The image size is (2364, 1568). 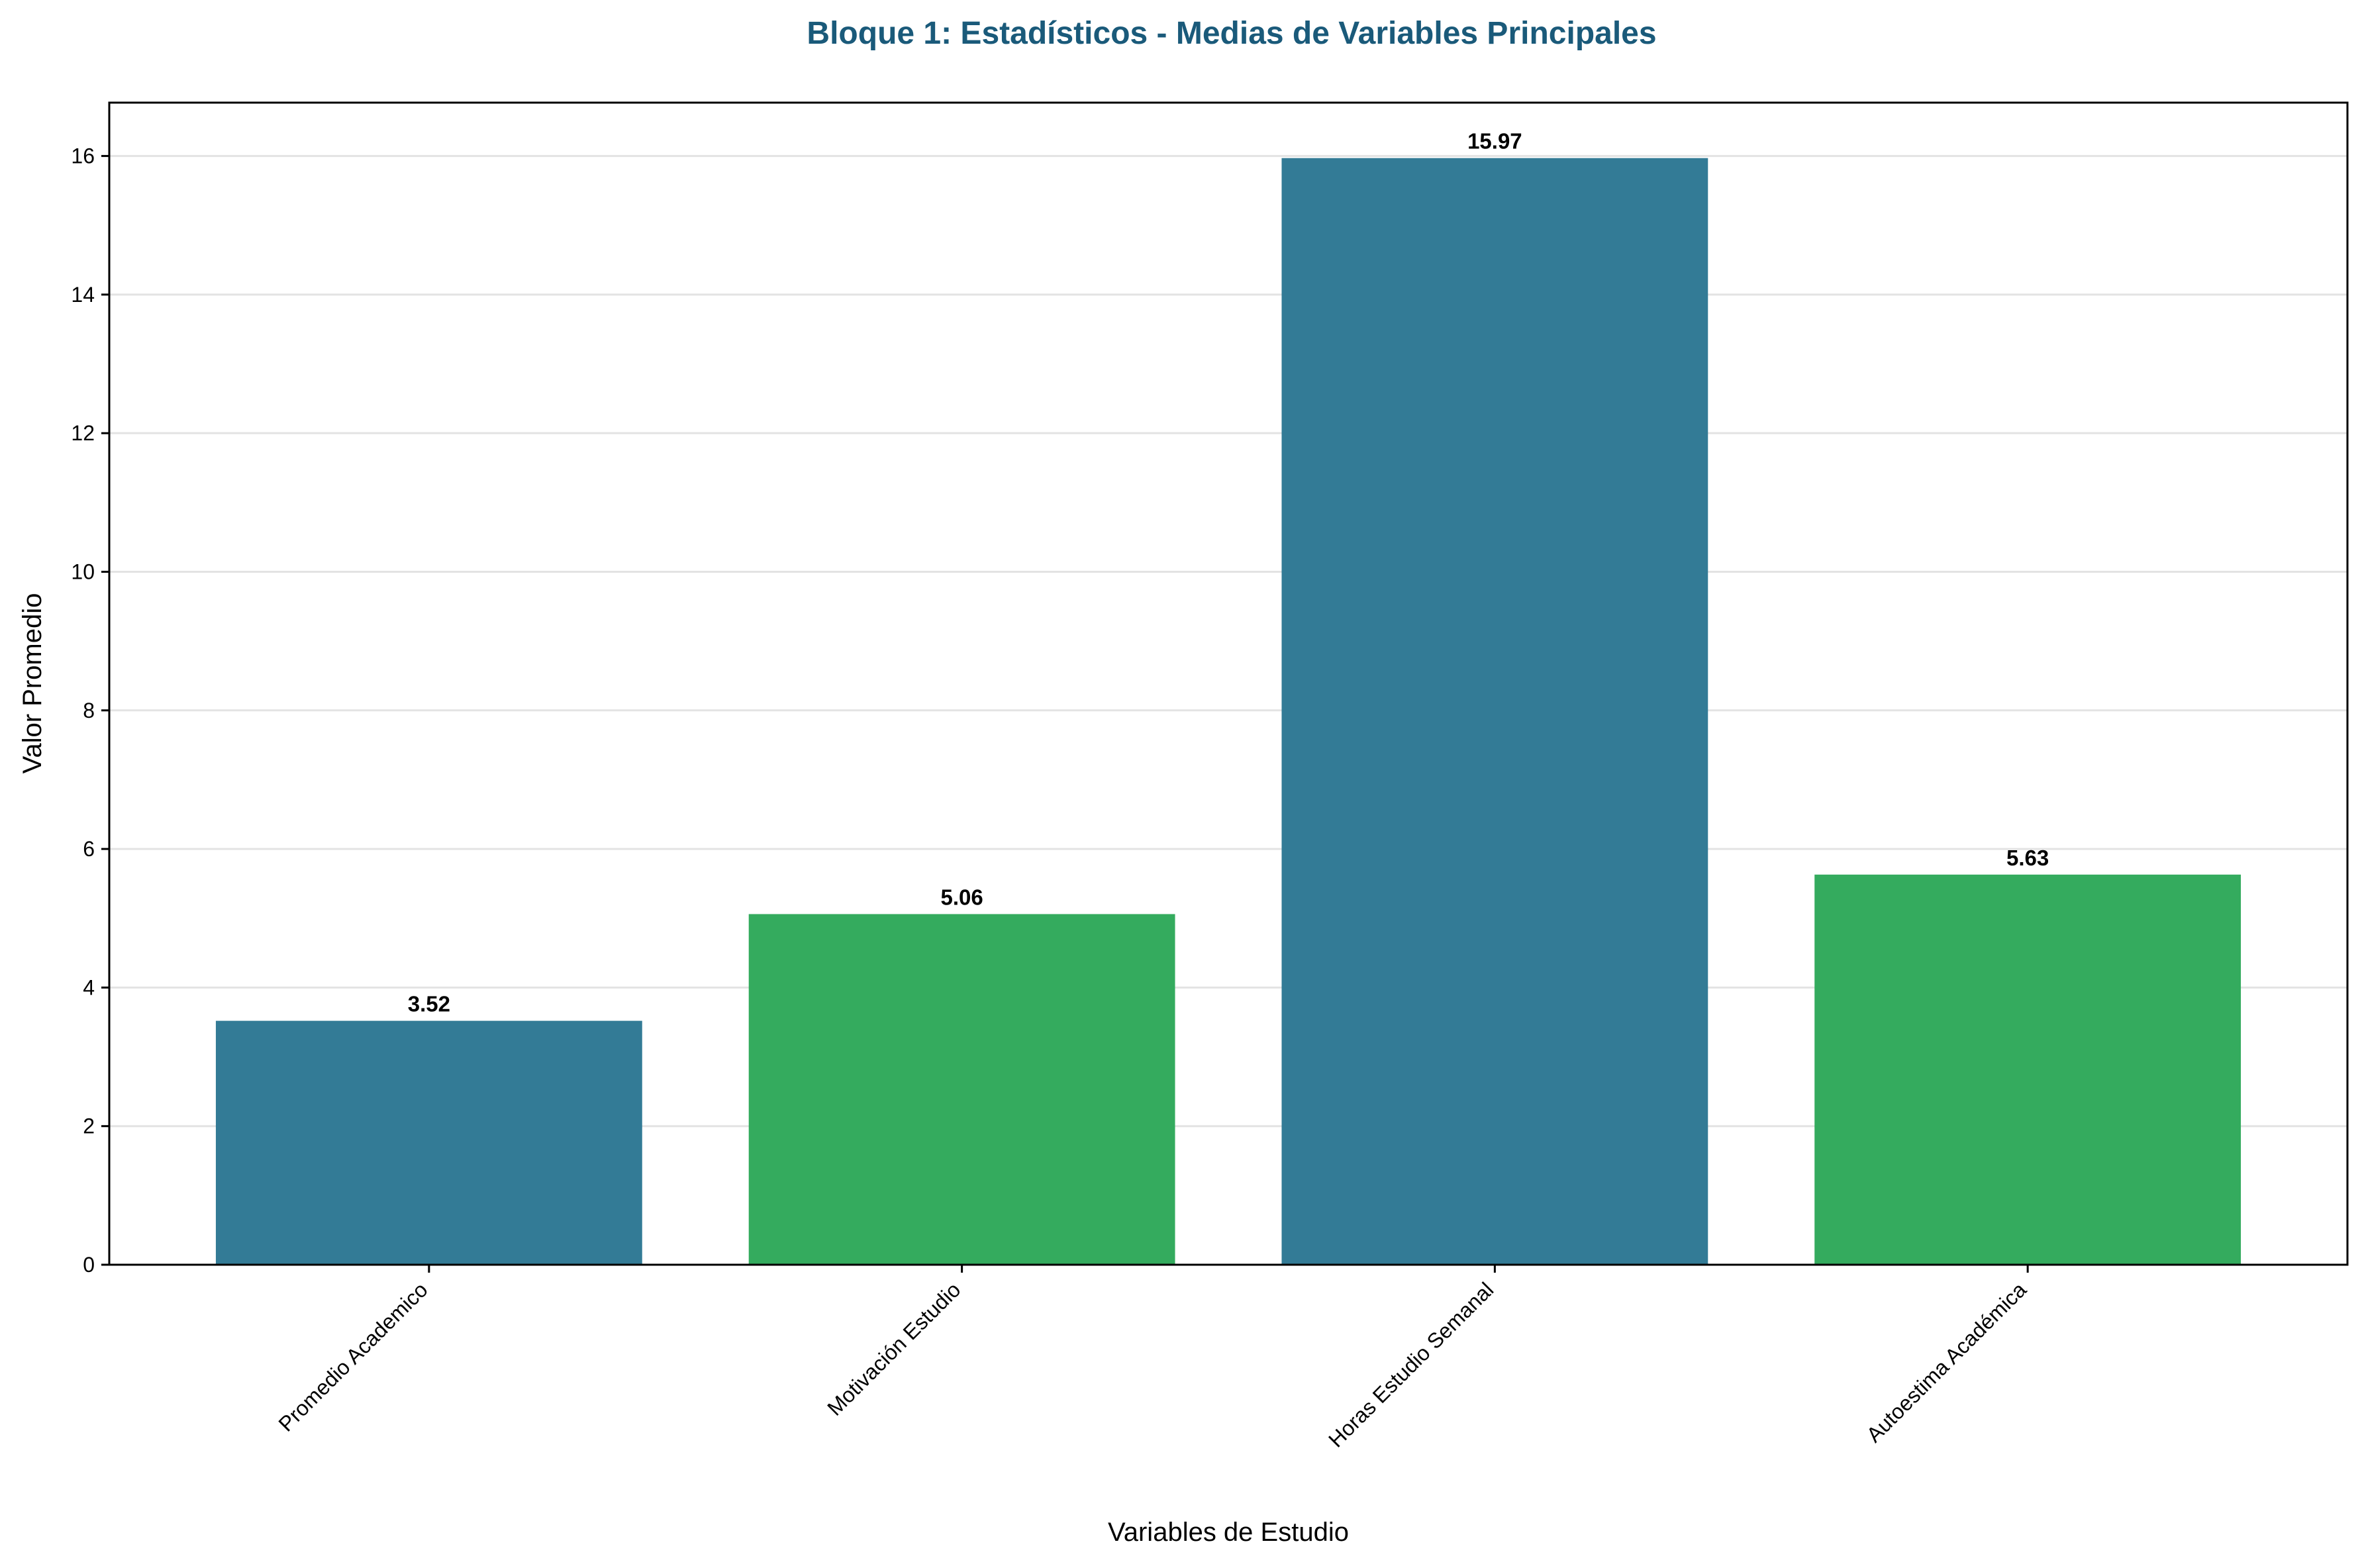 I want to click on y-tick-label: 16, so click(x=83, y=156).